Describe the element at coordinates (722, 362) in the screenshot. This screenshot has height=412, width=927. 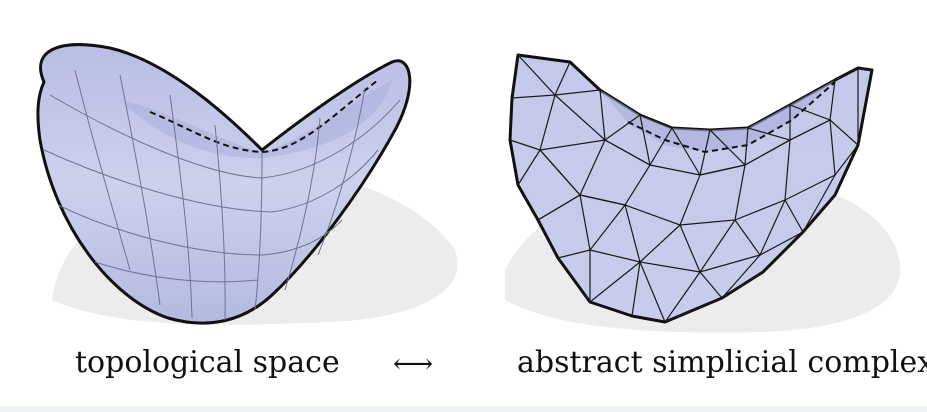
I see `caption-simplicial-complex: abstract simplicial complex` at that location.